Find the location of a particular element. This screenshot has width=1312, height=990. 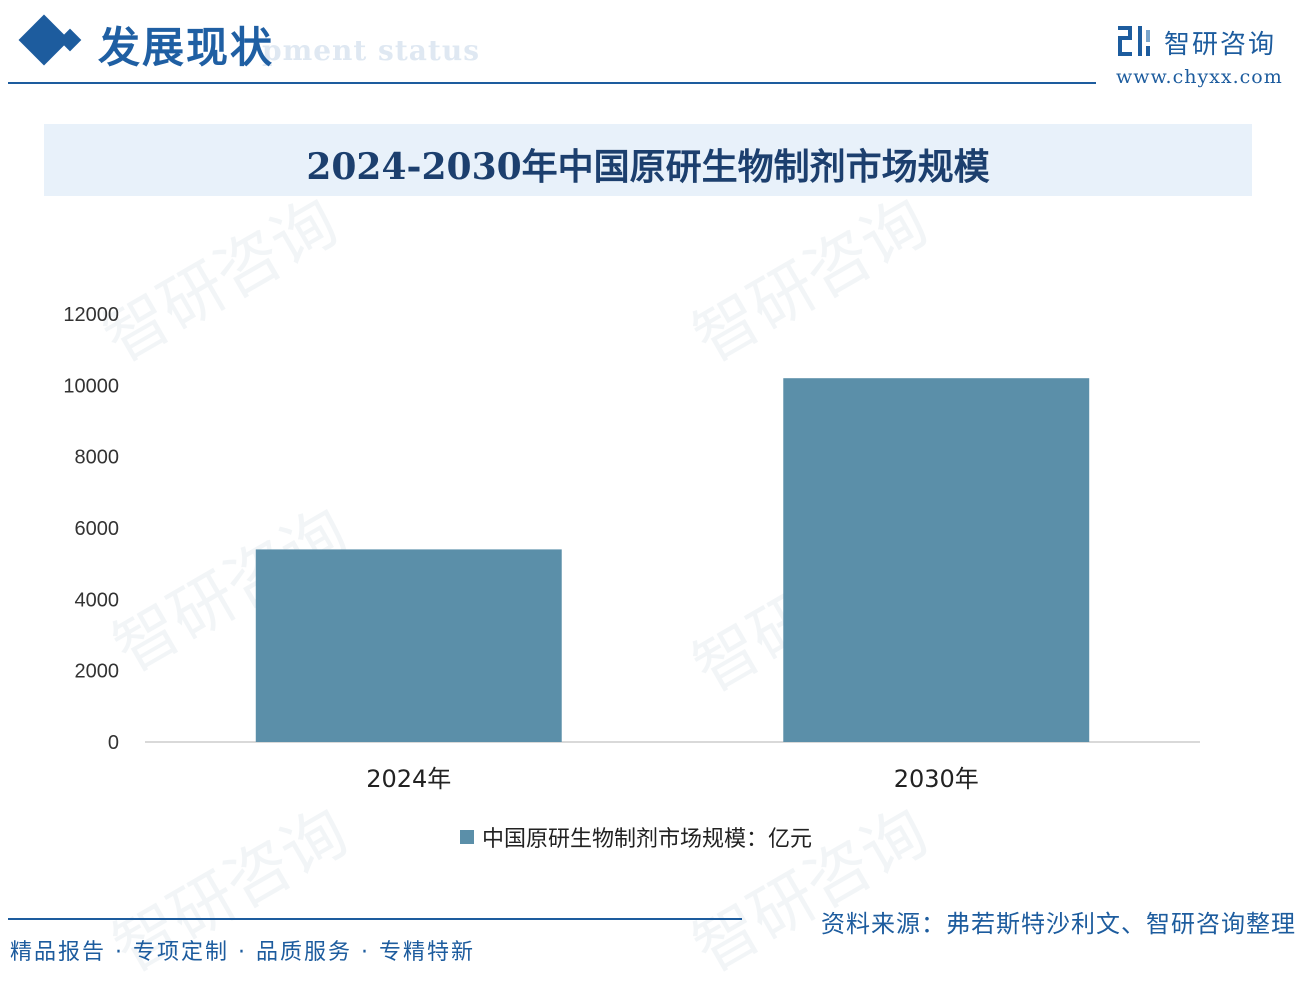

legend-swatch is located at coordinates (467, 837).